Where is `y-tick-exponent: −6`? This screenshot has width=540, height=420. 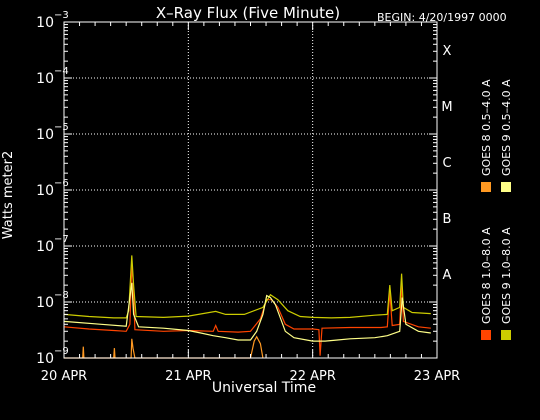 y-tick-exponent: −6 is located at coordinates (61, 183).